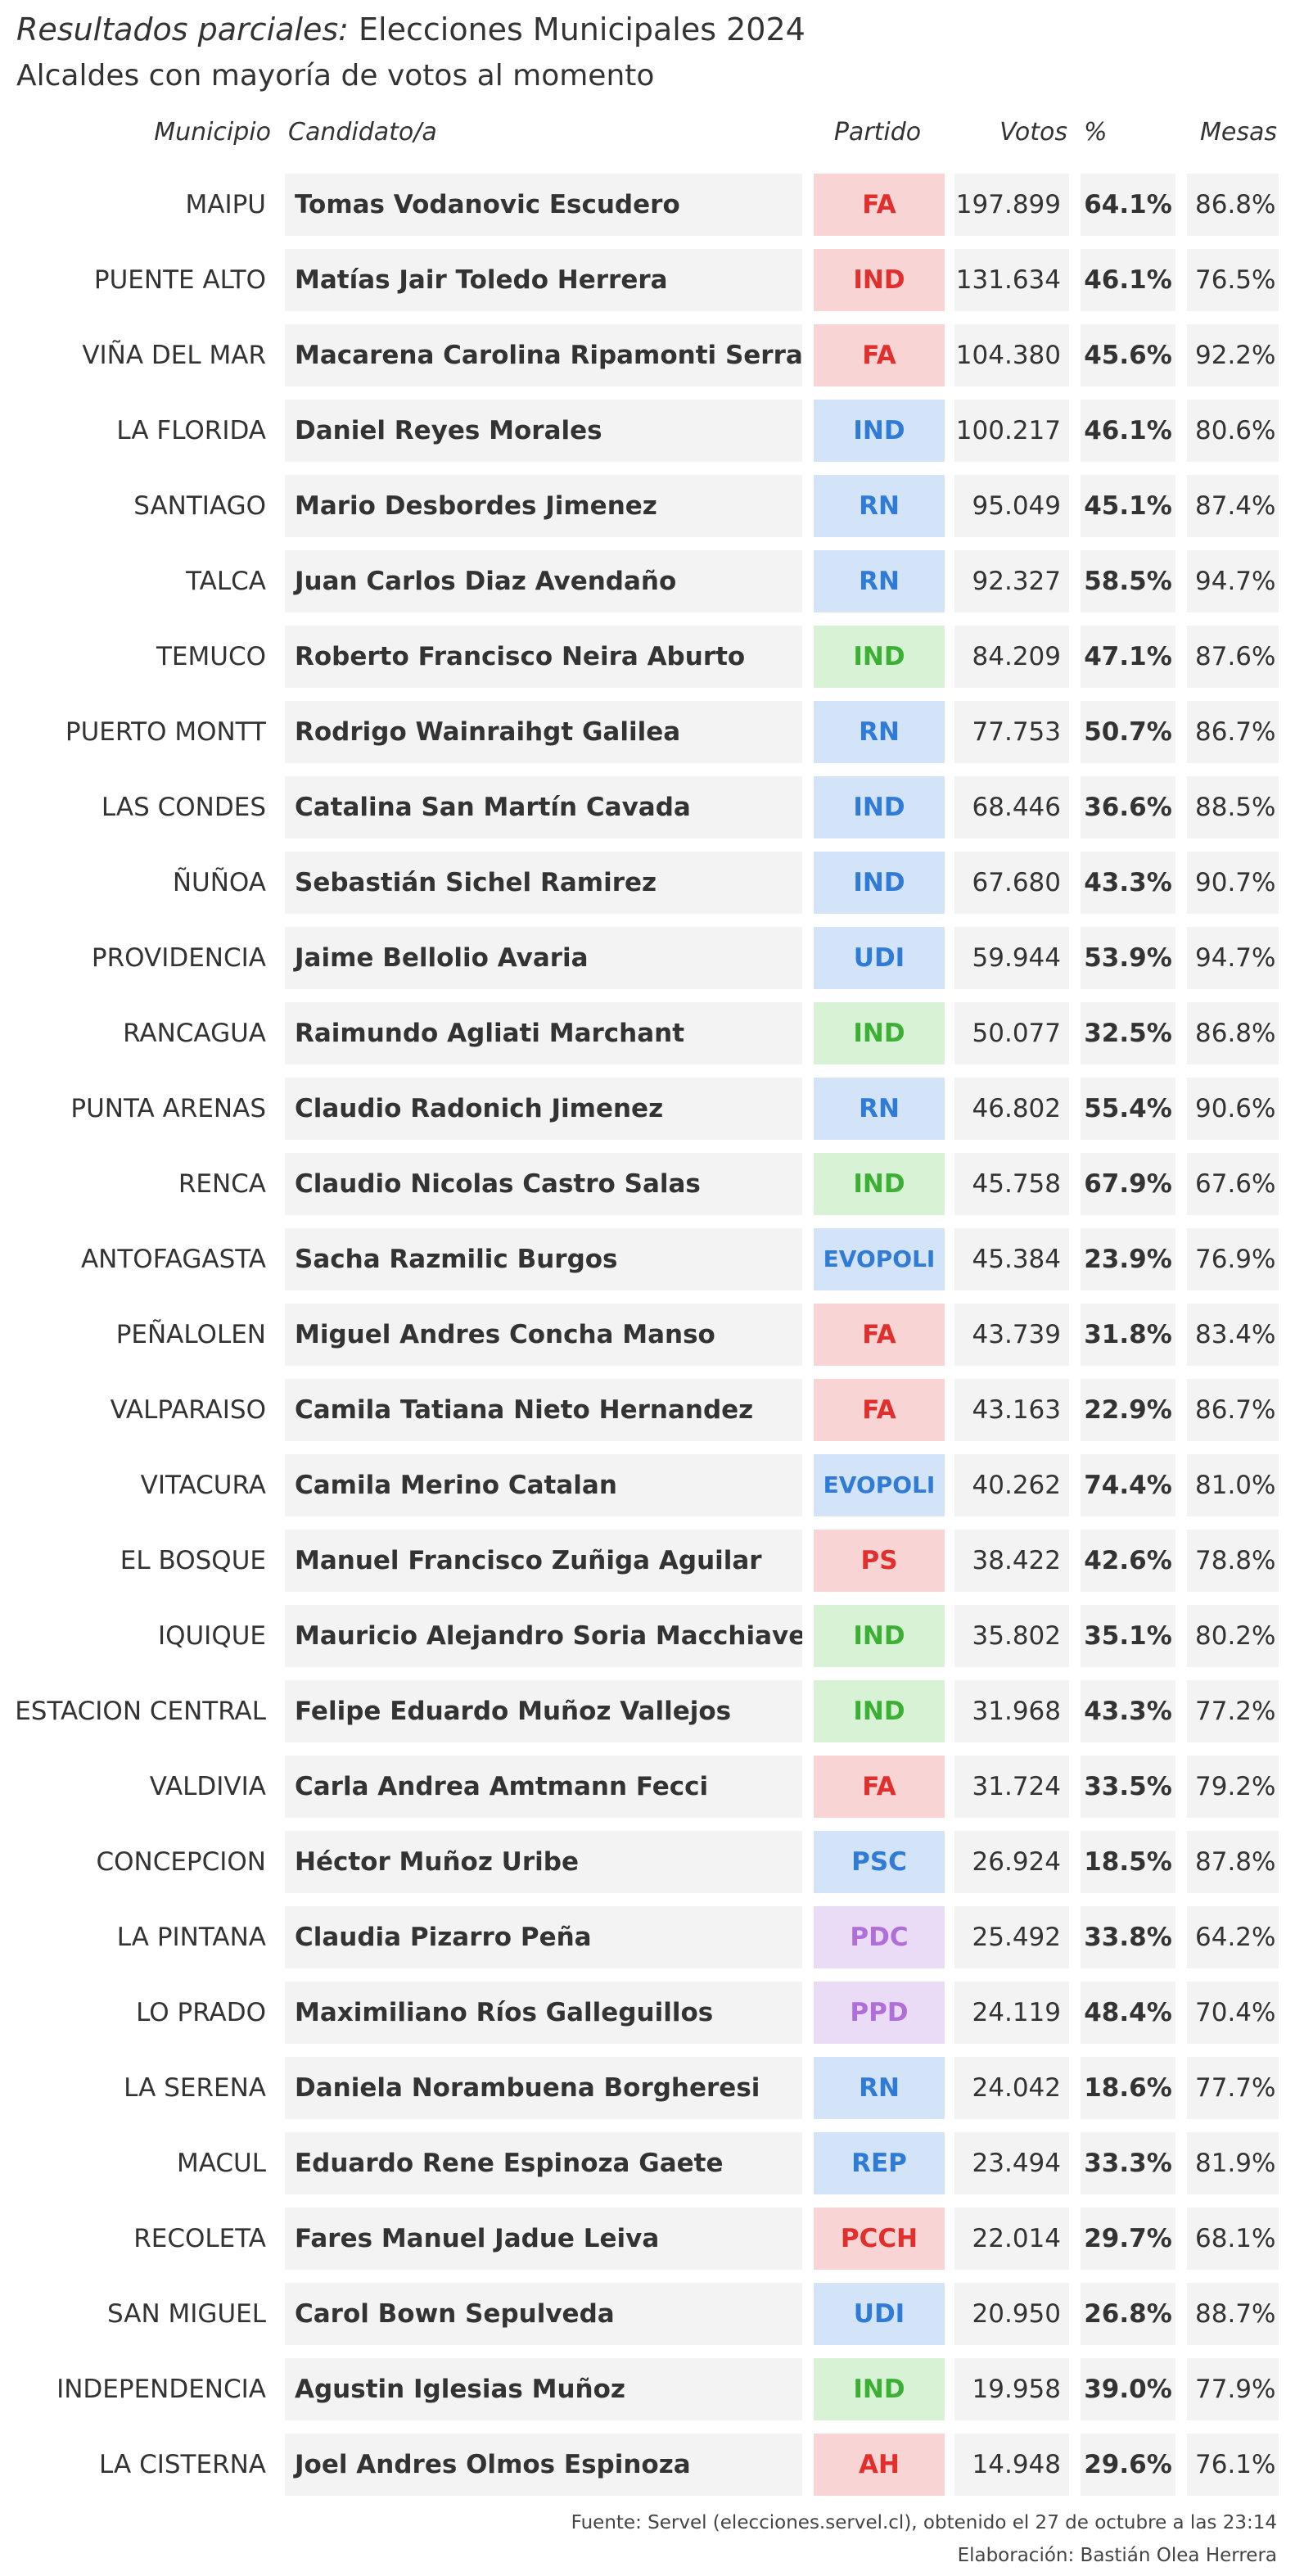 Image resolution: width=1295 pixels, height=2576 pixels. I want to click on title-rest: Elecciones Municipales 2024, so click(576, 29).